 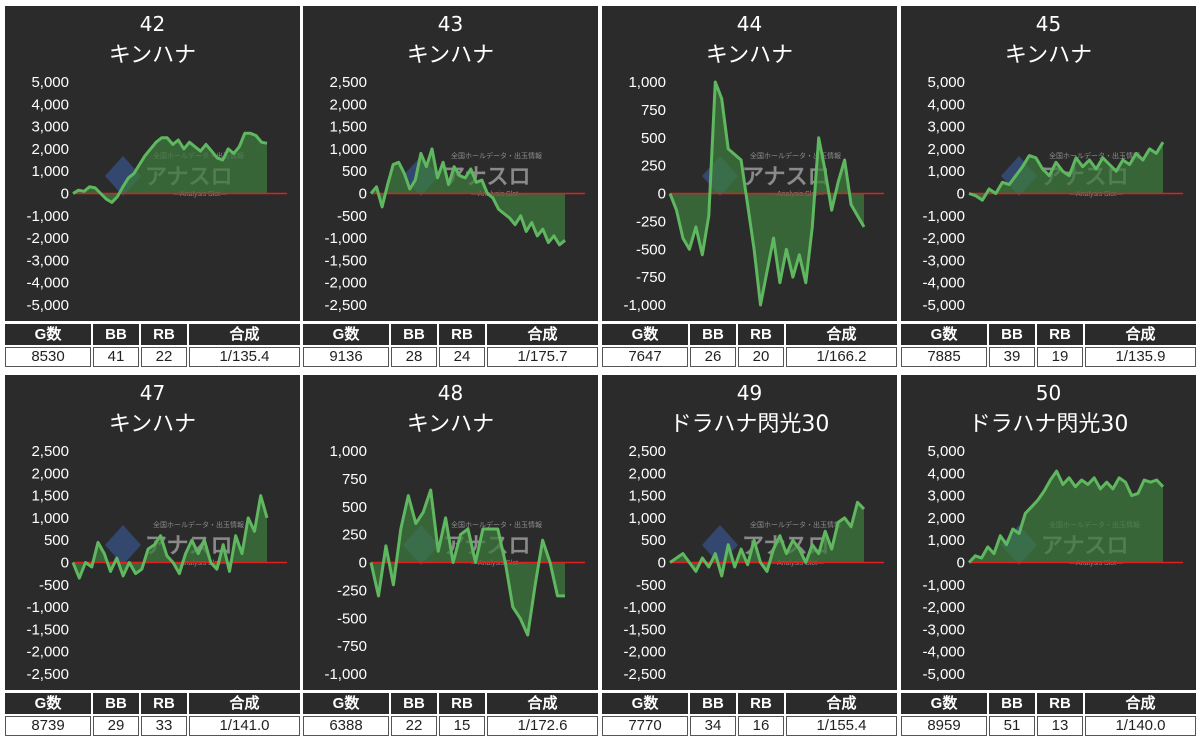 I want to click on y-tick-label: -3,000, so click(x=943, y=260).